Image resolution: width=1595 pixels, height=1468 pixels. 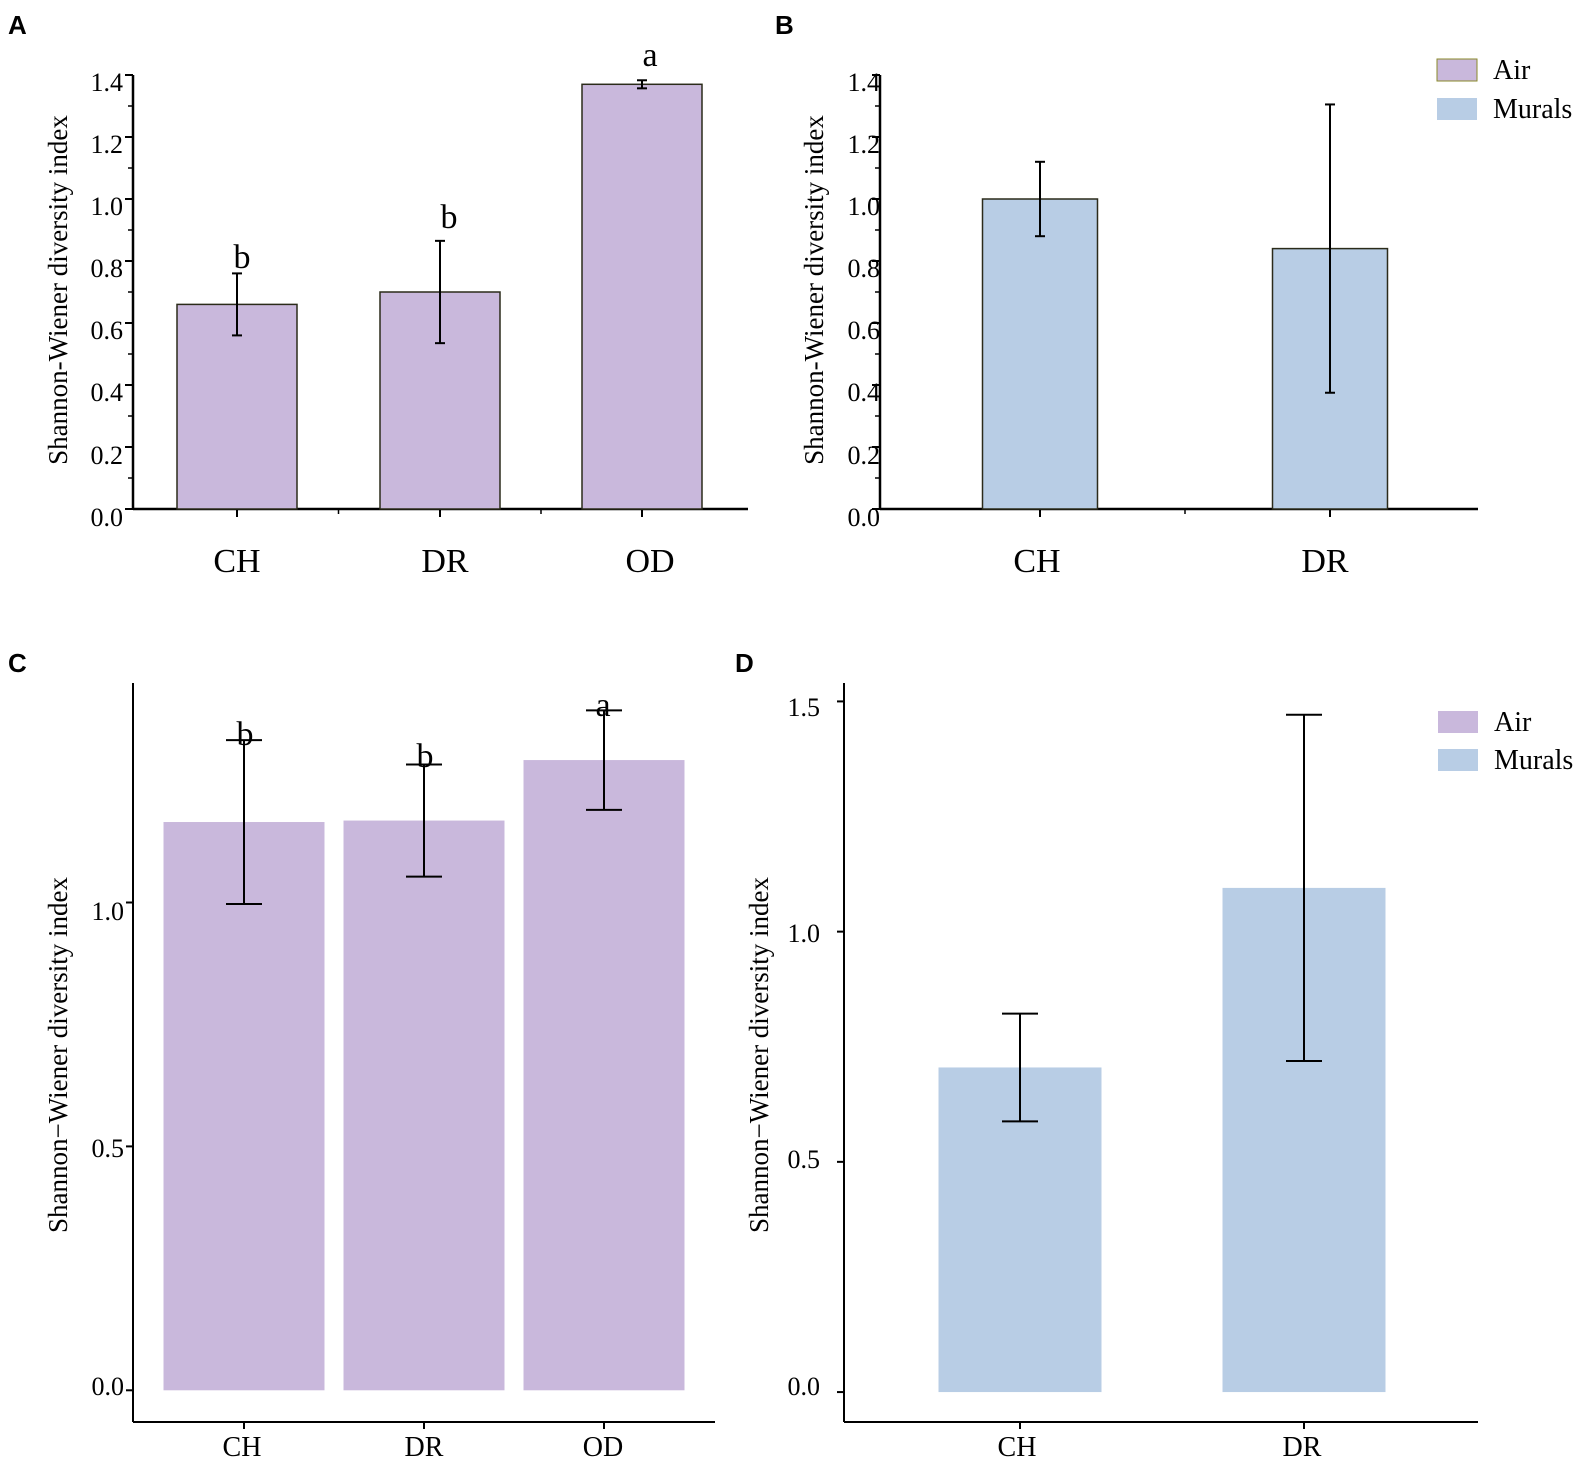 What do you see at coordinates (58, 290) in the screenshot?
I see `y-axis-title-a: Shannon-Wiener diversity index` at bounding box center [58, 290].